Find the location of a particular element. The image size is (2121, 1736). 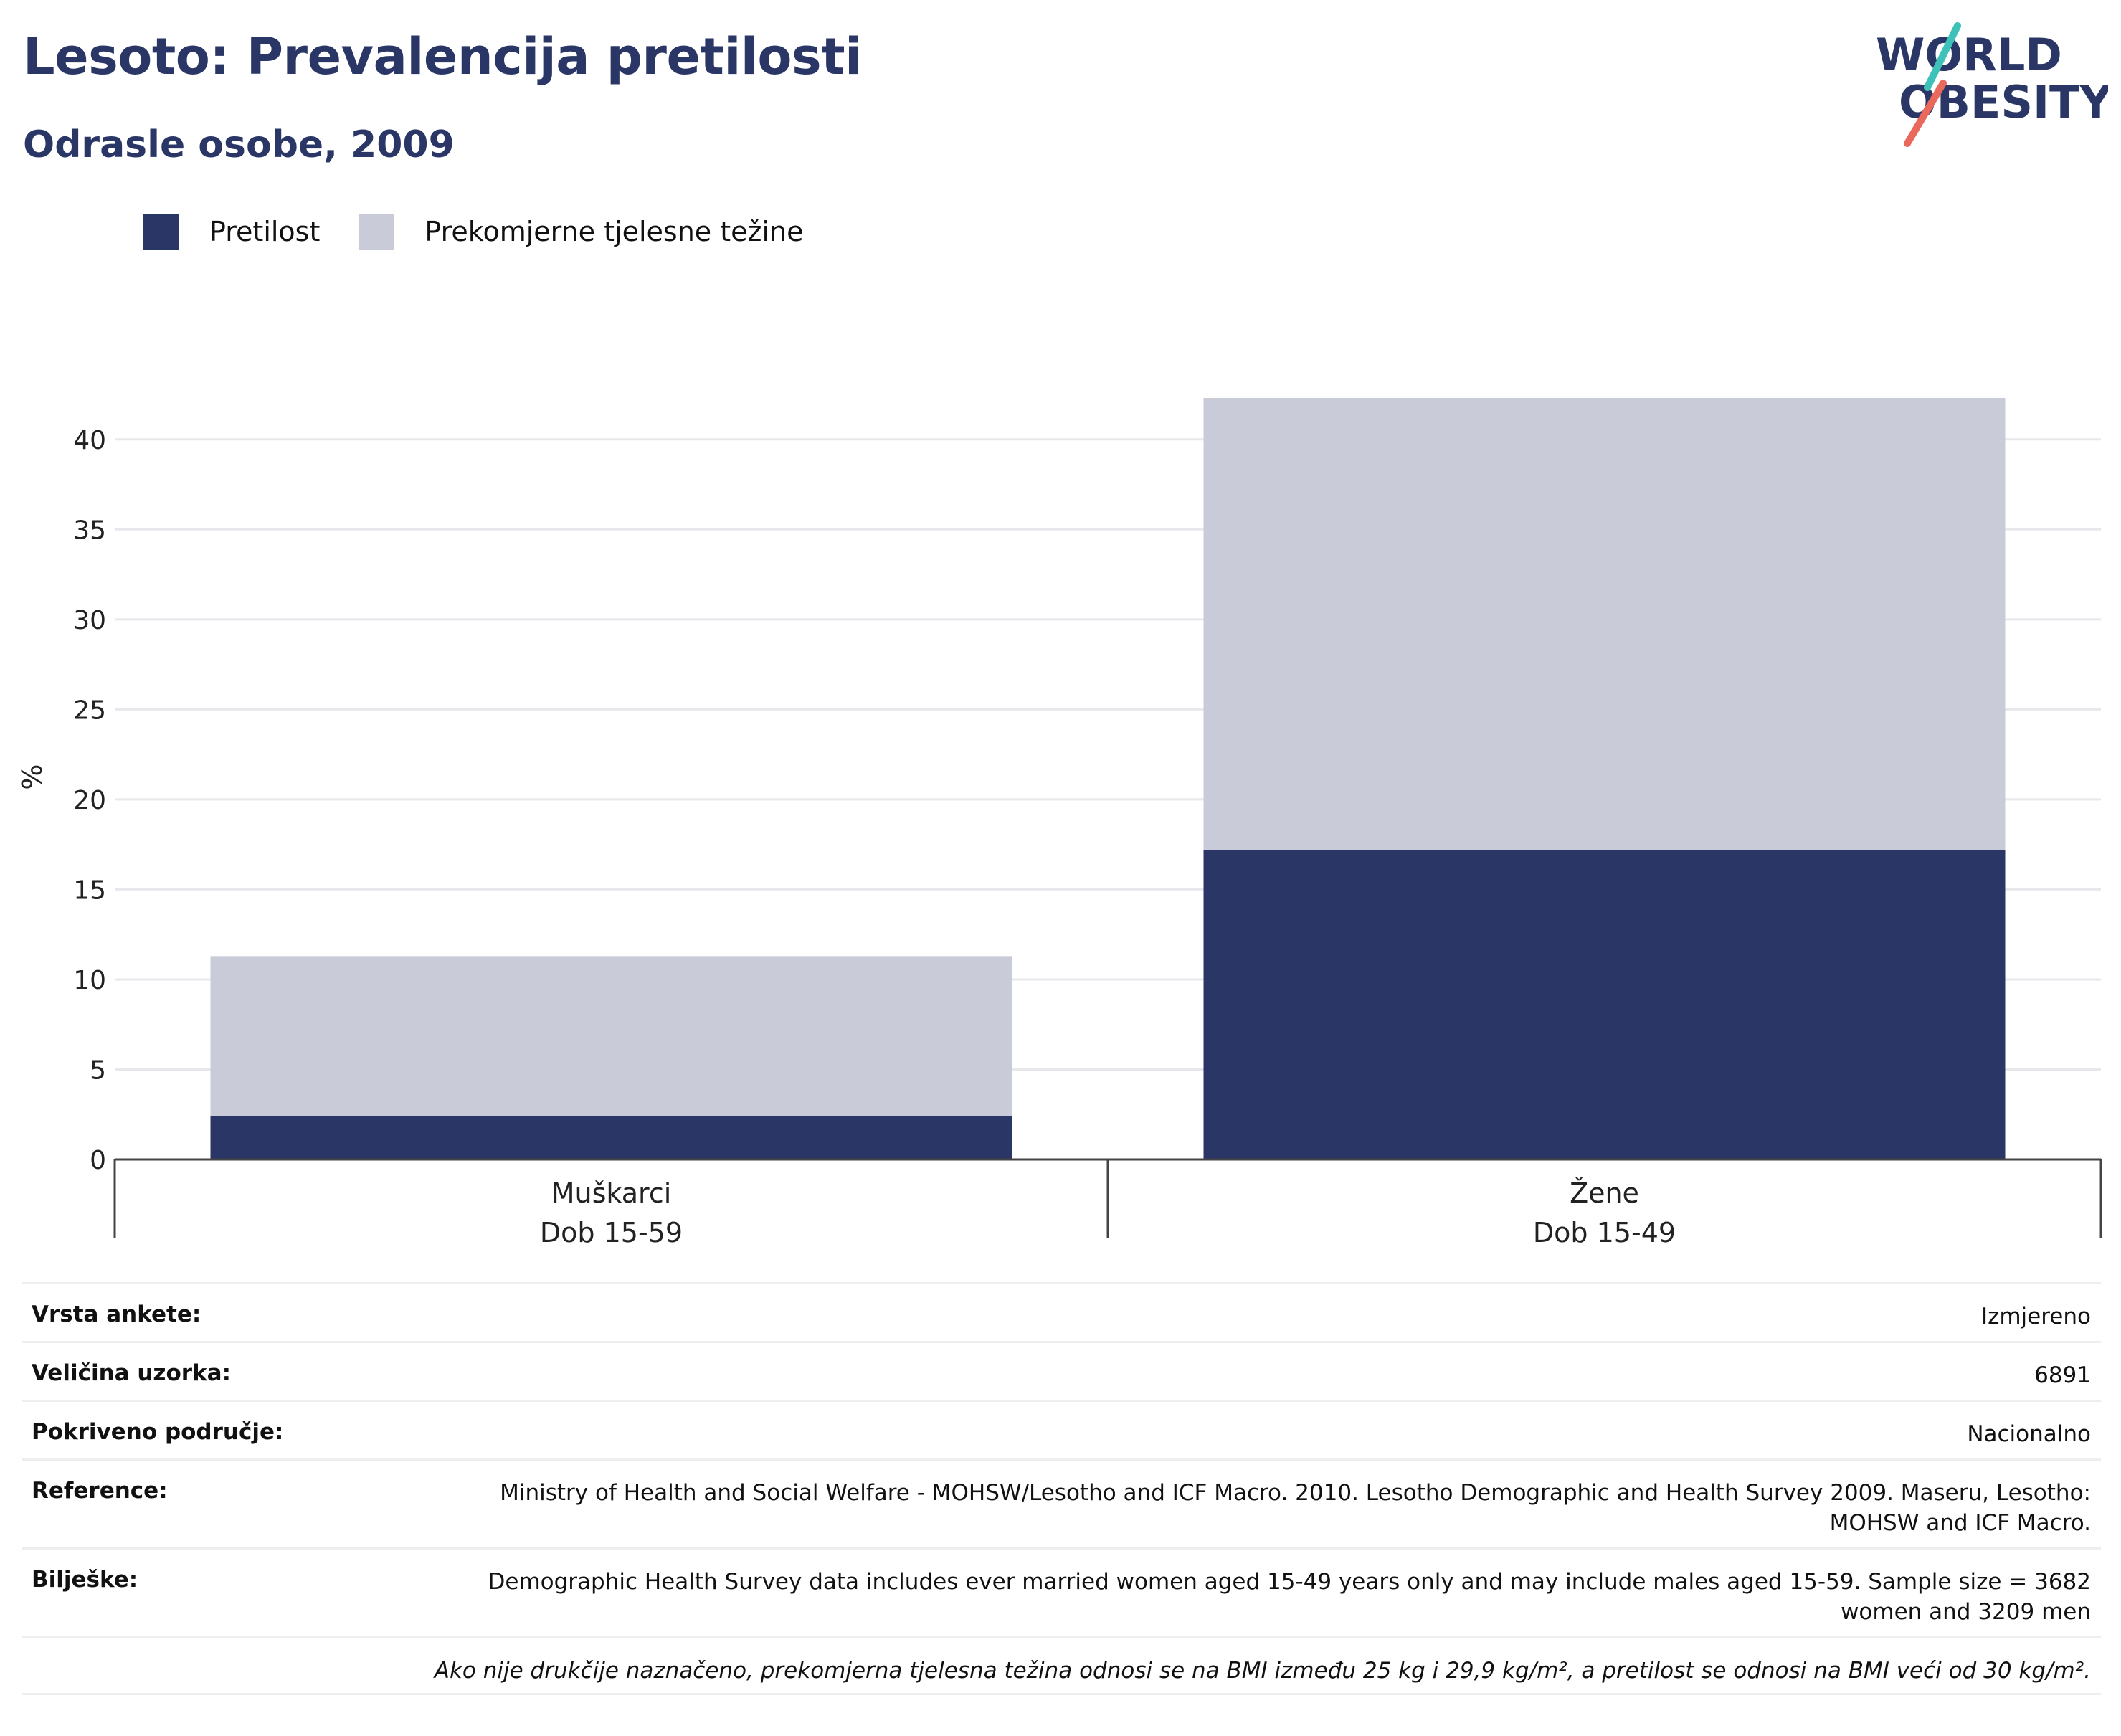

world-obesity-logo: WORLD OBESITY is located at coordinates (1992, 85).